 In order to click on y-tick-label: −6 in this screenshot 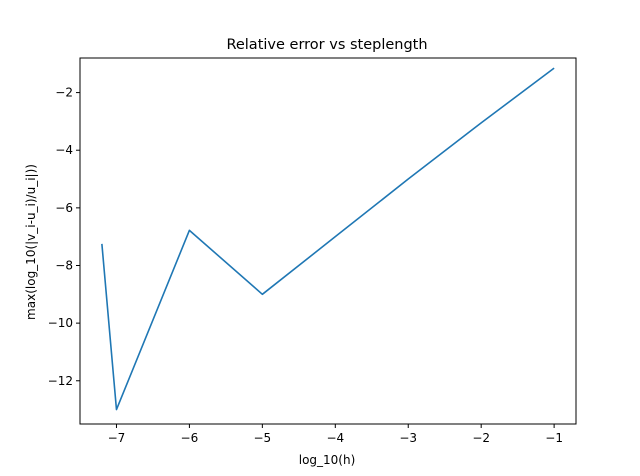, I will do `click(64, 208)`.